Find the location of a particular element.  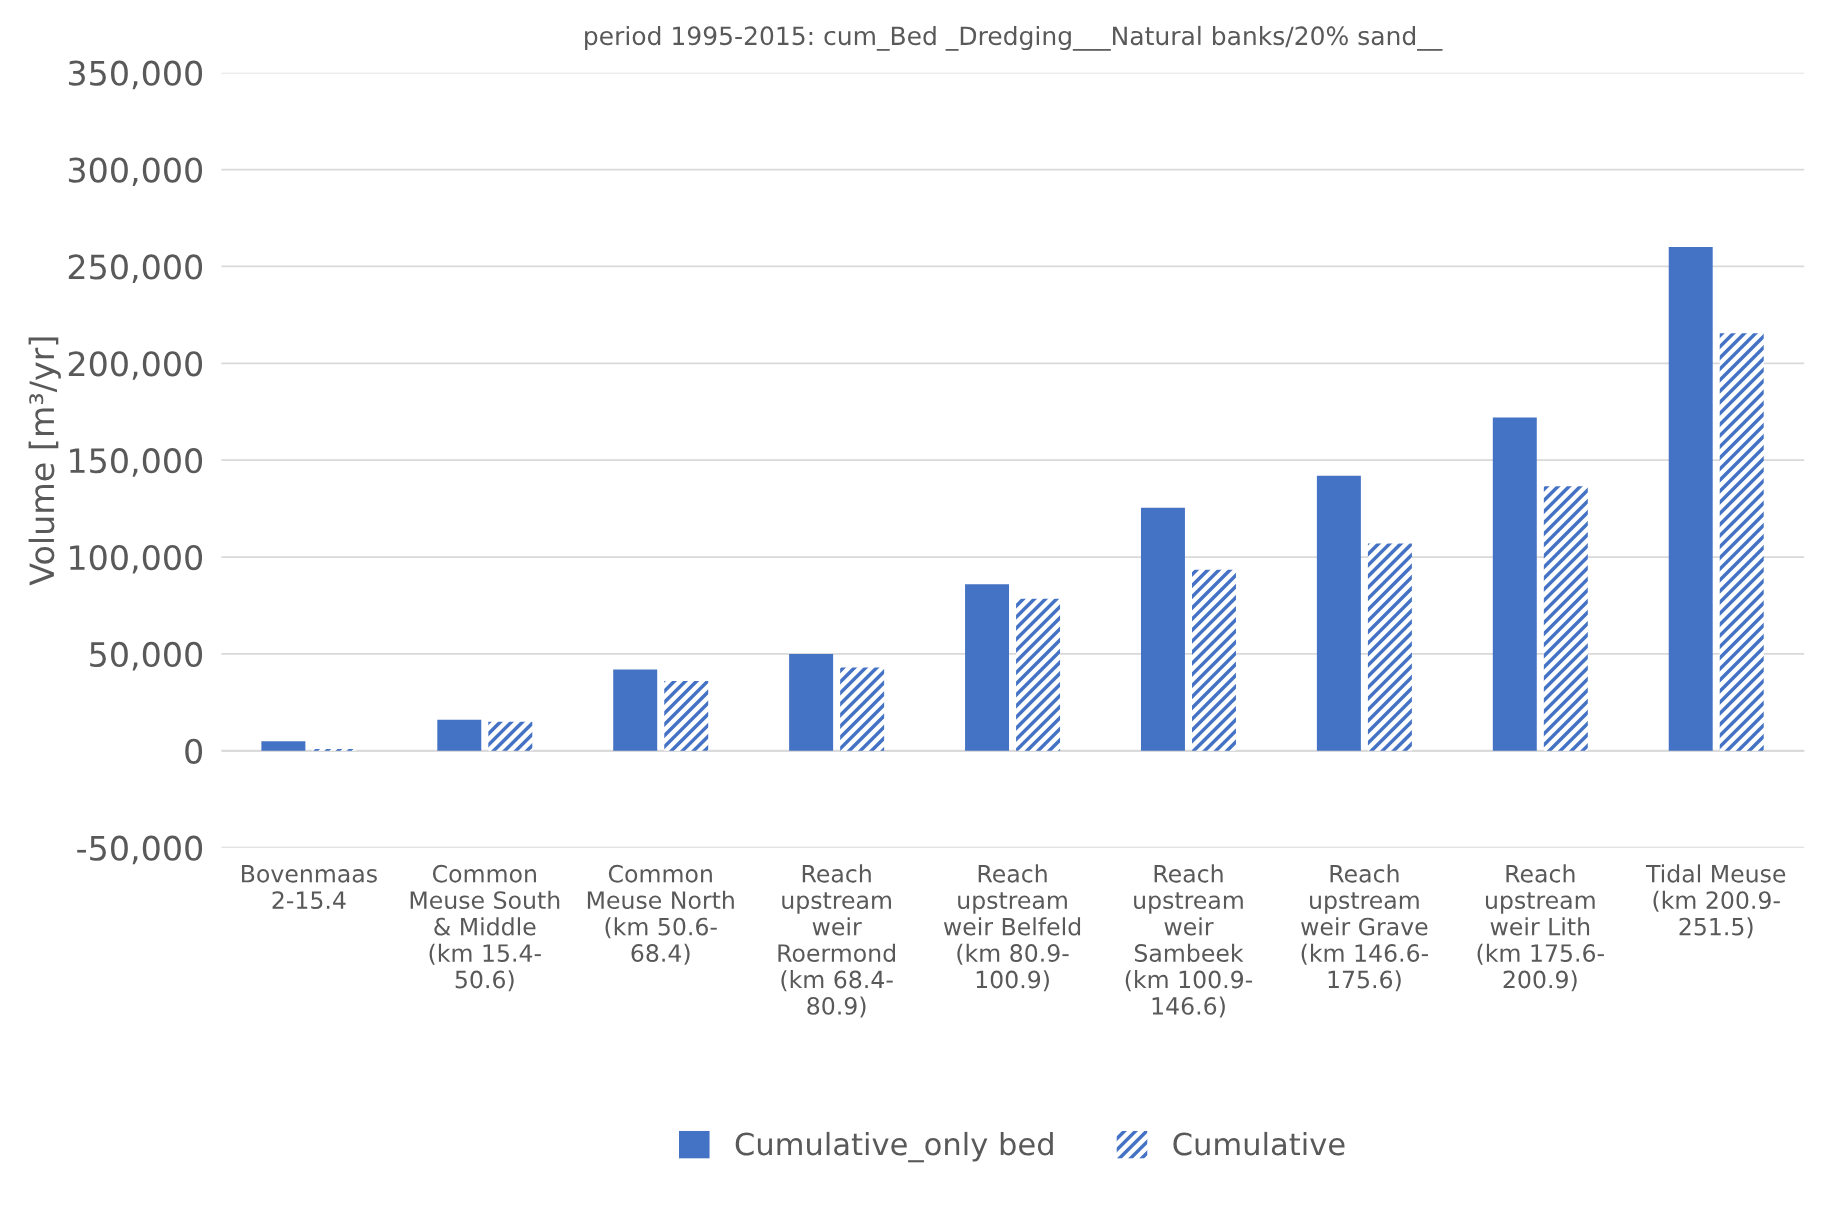

legend-label: Cumulative is located at coordinates (1259, 1143).